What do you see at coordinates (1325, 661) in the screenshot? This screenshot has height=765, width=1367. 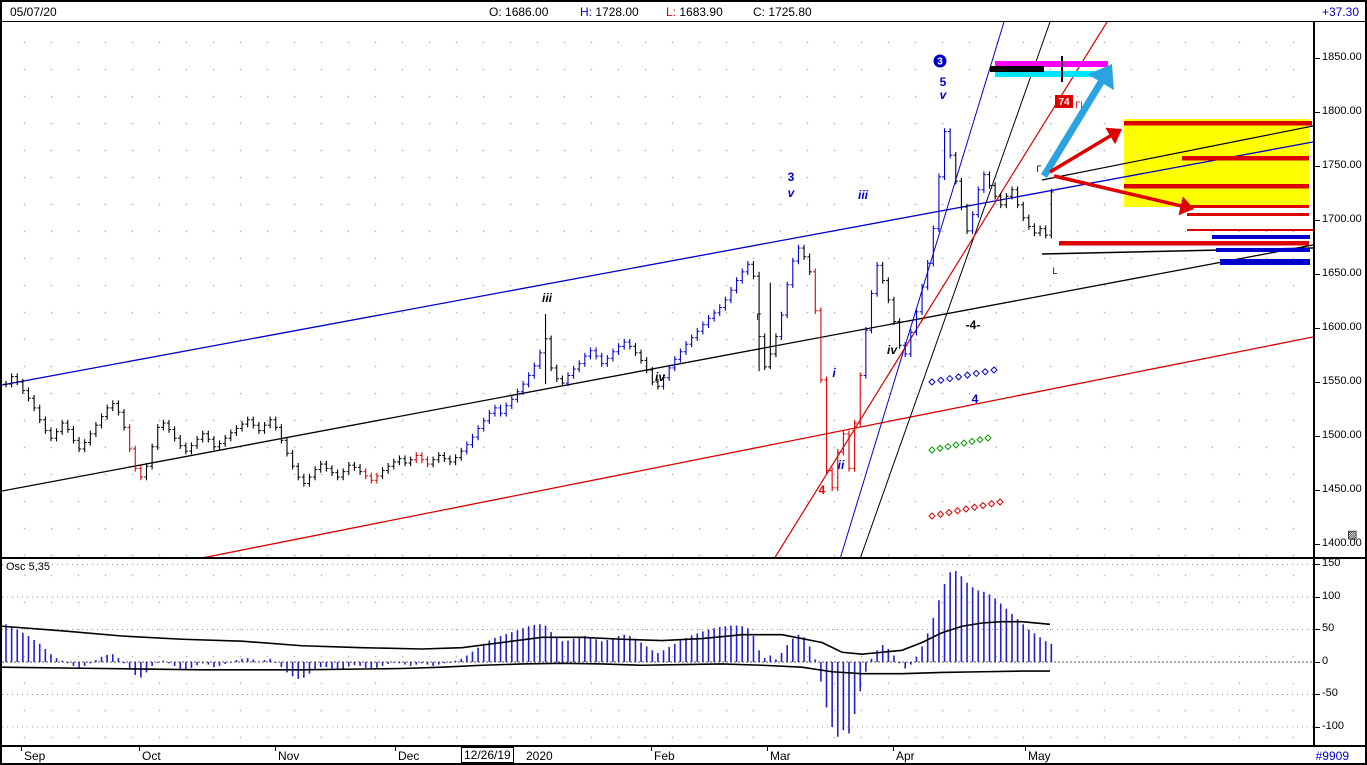 I see `oscillator-axis-label: 0` at bounding box center [1325, 661].